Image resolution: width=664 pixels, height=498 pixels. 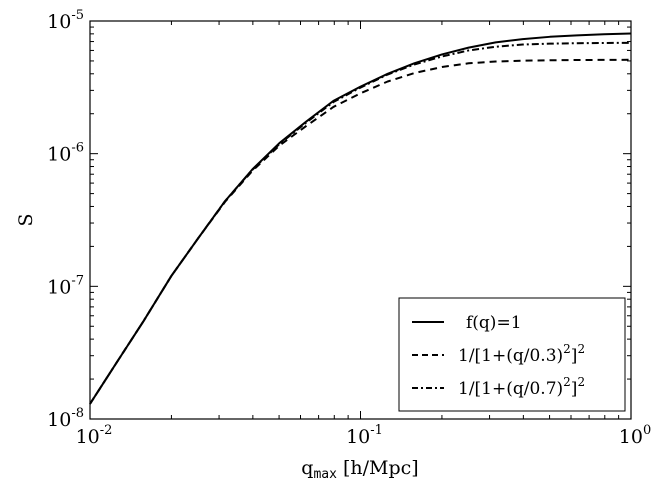 I want to click on y-tick-label: 10⁻⁷, so click(x=65, y=285).